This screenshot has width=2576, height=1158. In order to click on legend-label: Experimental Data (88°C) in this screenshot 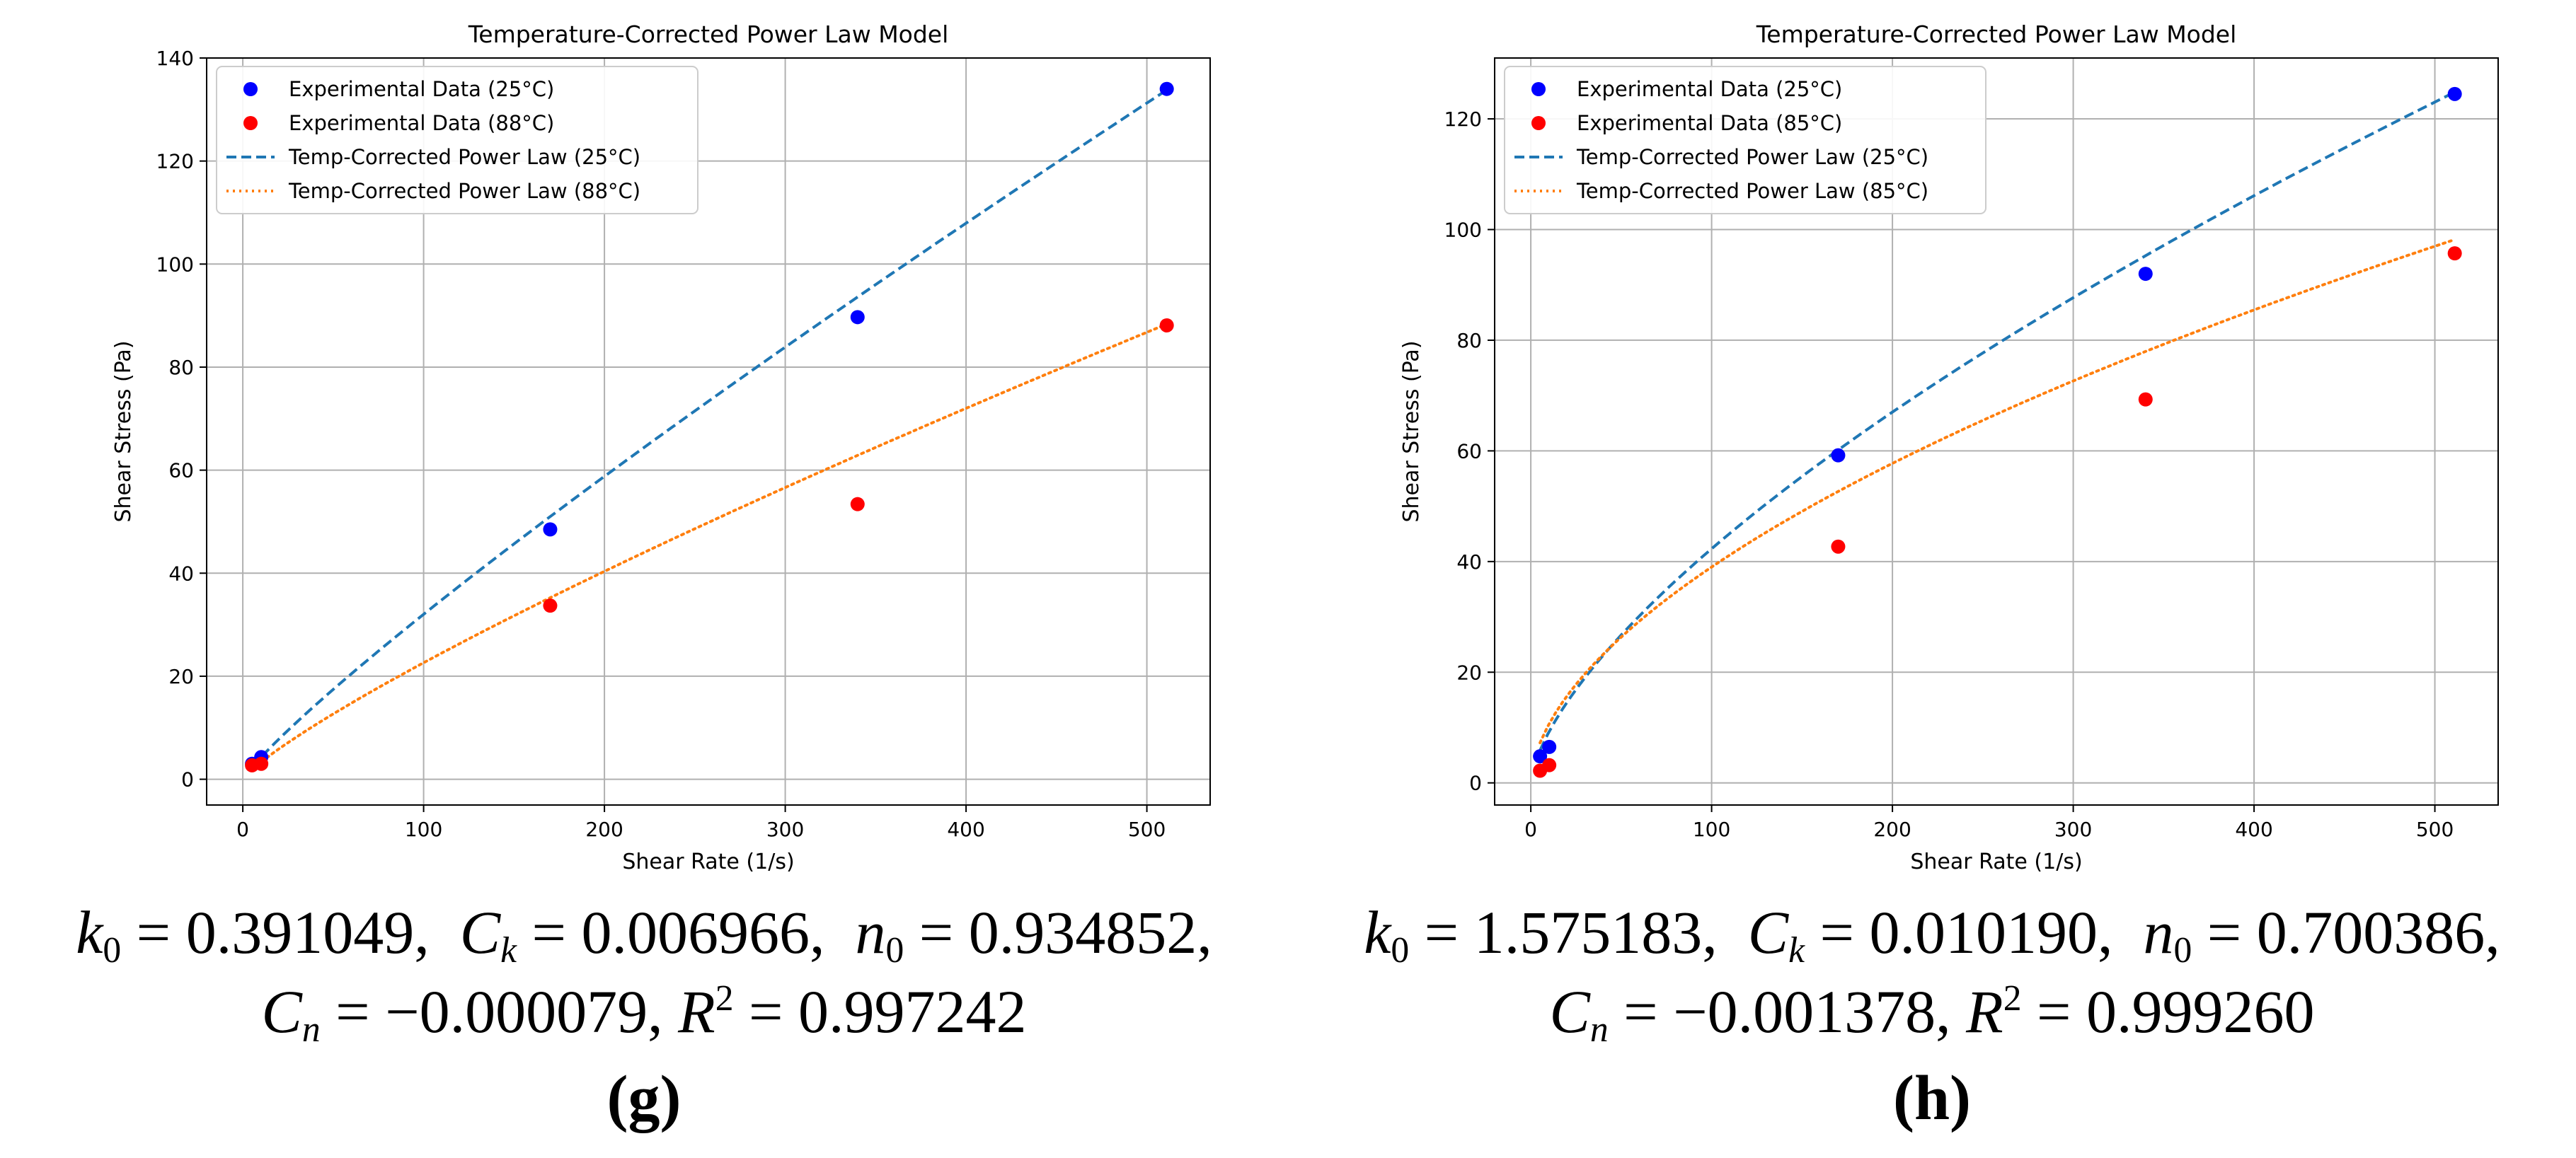, I will do `click(421, 123)`.